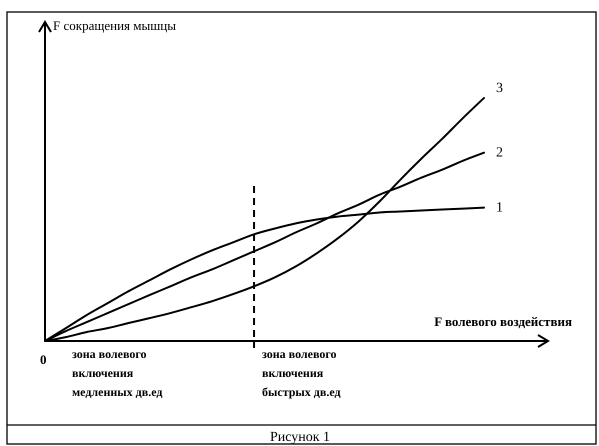  I want to click on series-label: 2, so click(499, 153).